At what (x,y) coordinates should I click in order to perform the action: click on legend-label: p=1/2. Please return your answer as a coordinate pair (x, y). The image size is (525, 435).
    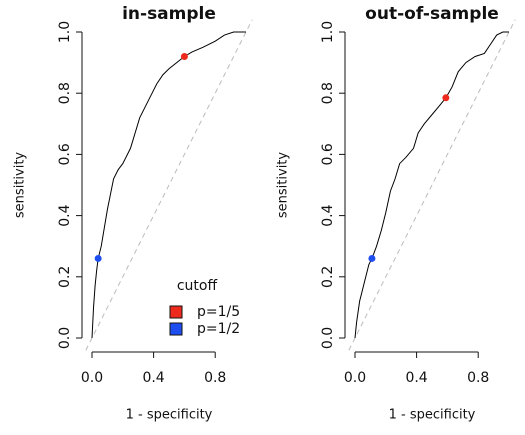
    Looking at the image, I should click on (218, 329).